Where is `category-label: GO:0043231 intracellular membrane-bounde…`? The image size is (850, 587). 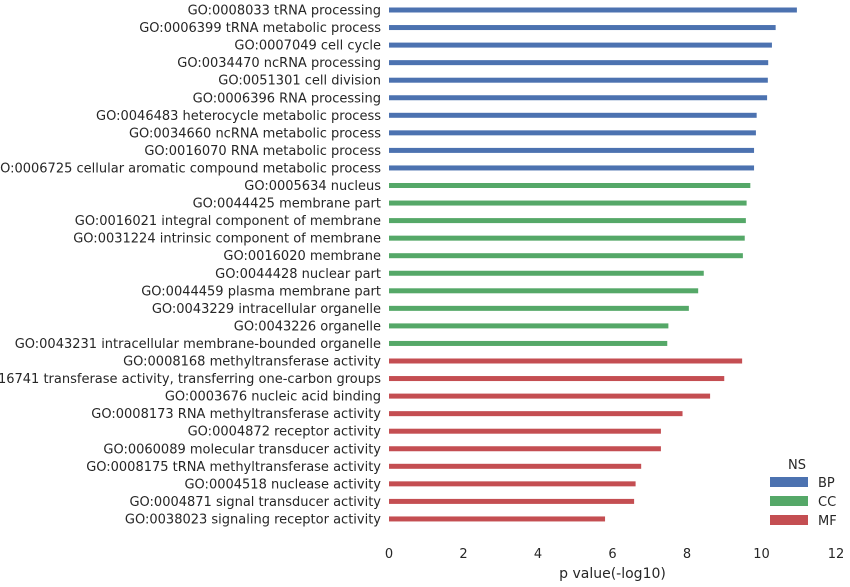 category-label: GO:0043231 intracellular membrane-bounde… is located at coordinates (198, 344).